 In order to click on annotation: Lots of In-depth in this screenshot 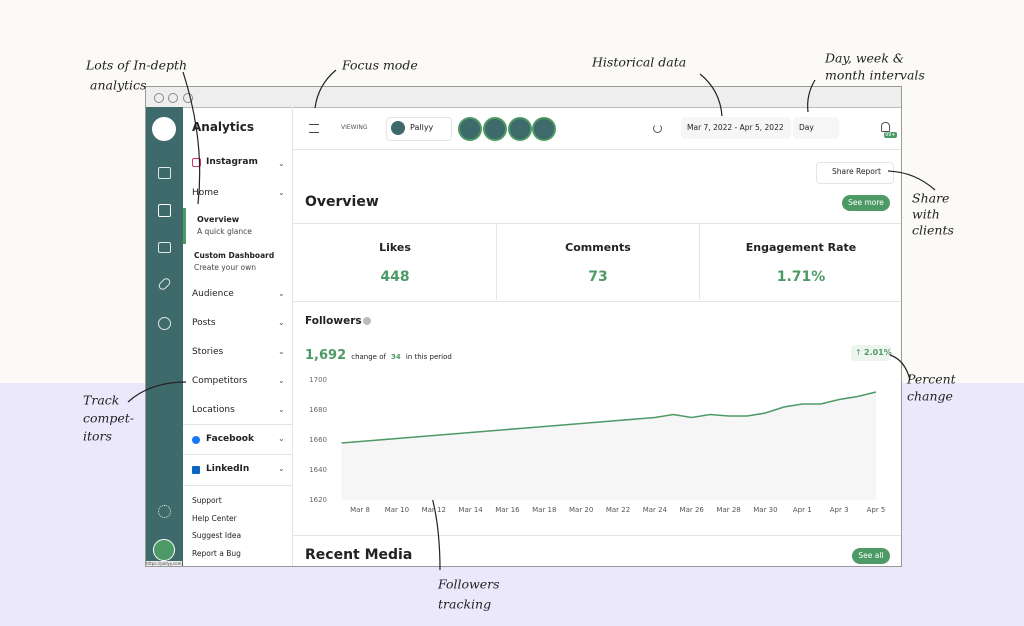, I will do `click(136, 65)`.